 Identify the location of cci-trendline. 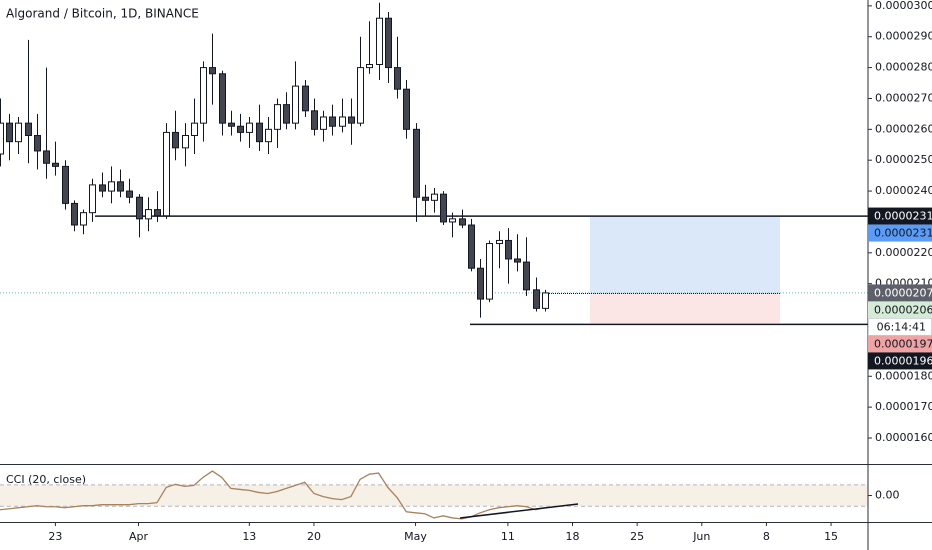
(519, 511).